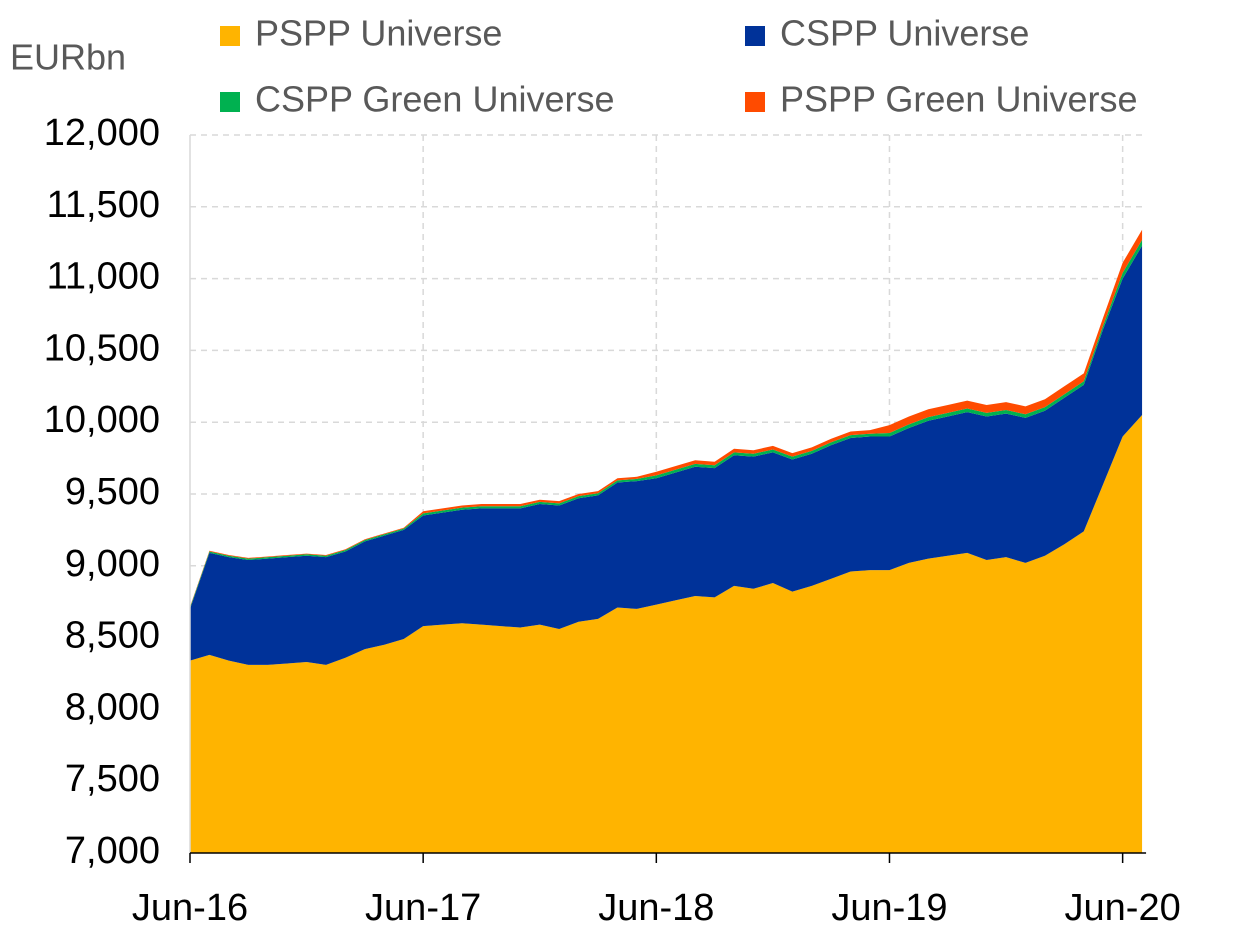 The height and width of the screenshot is (939, 1240). Describe the element at coordinates (435, 99) in the screenshot. I see `legend-label: CSPP Green Universe` at that location.